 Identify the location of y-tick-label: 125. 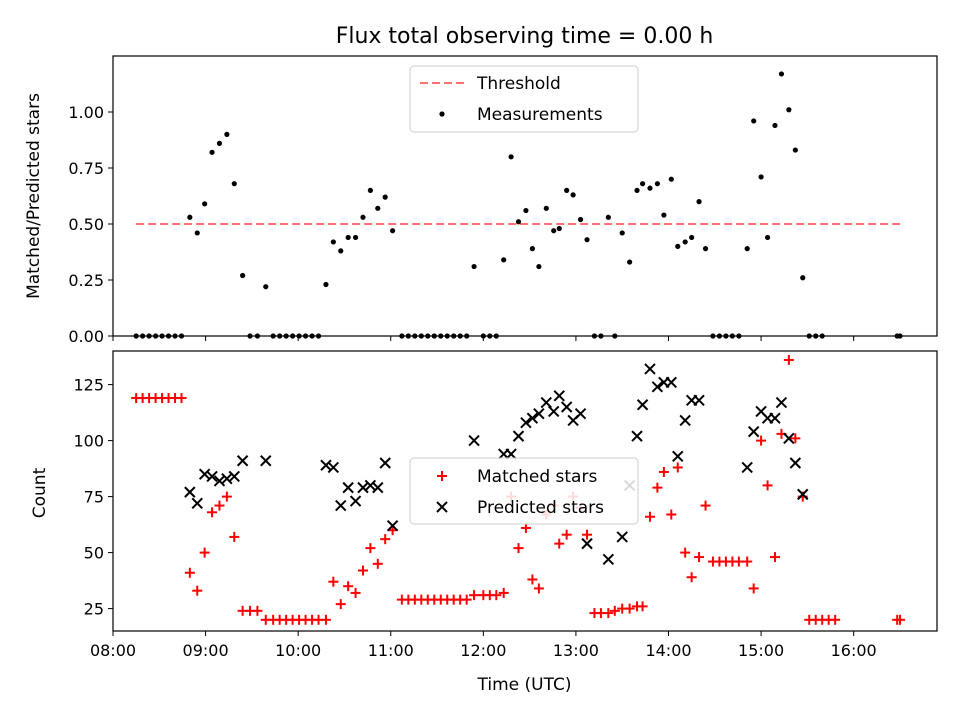
(88, 385).